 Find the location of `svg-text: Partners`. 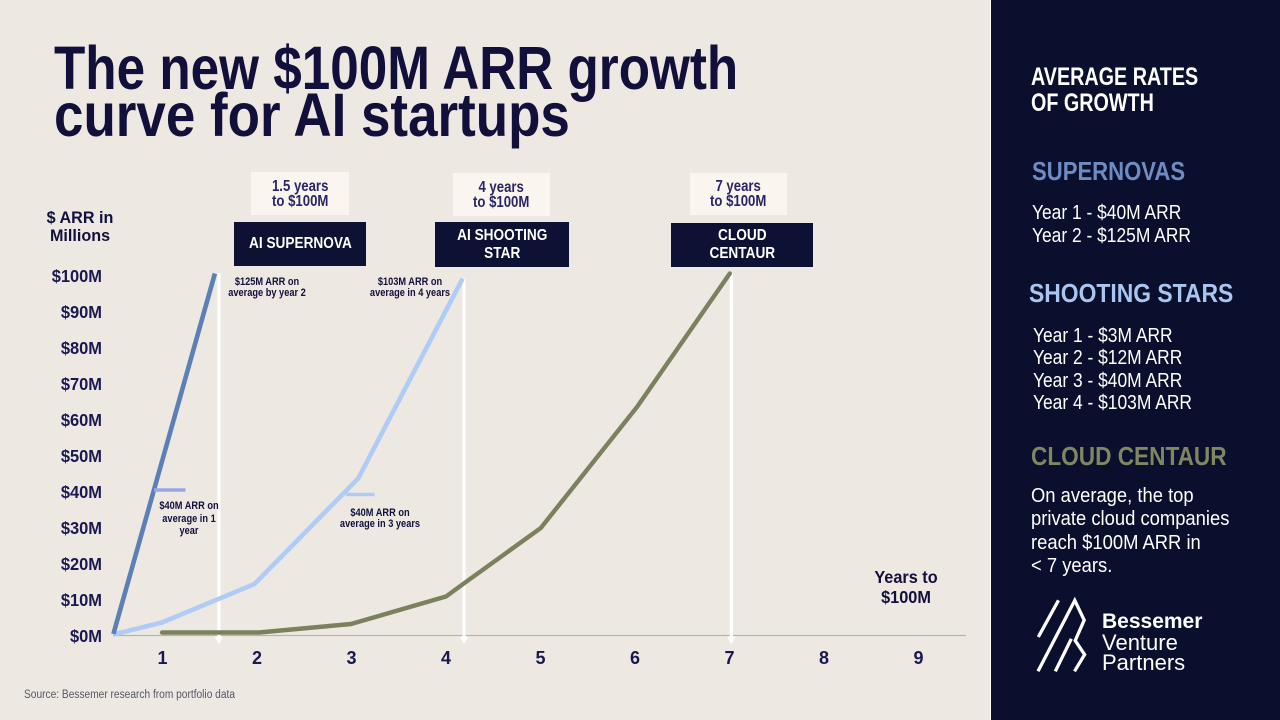

svg-text: Partners is located at coordinates (1143, 662).